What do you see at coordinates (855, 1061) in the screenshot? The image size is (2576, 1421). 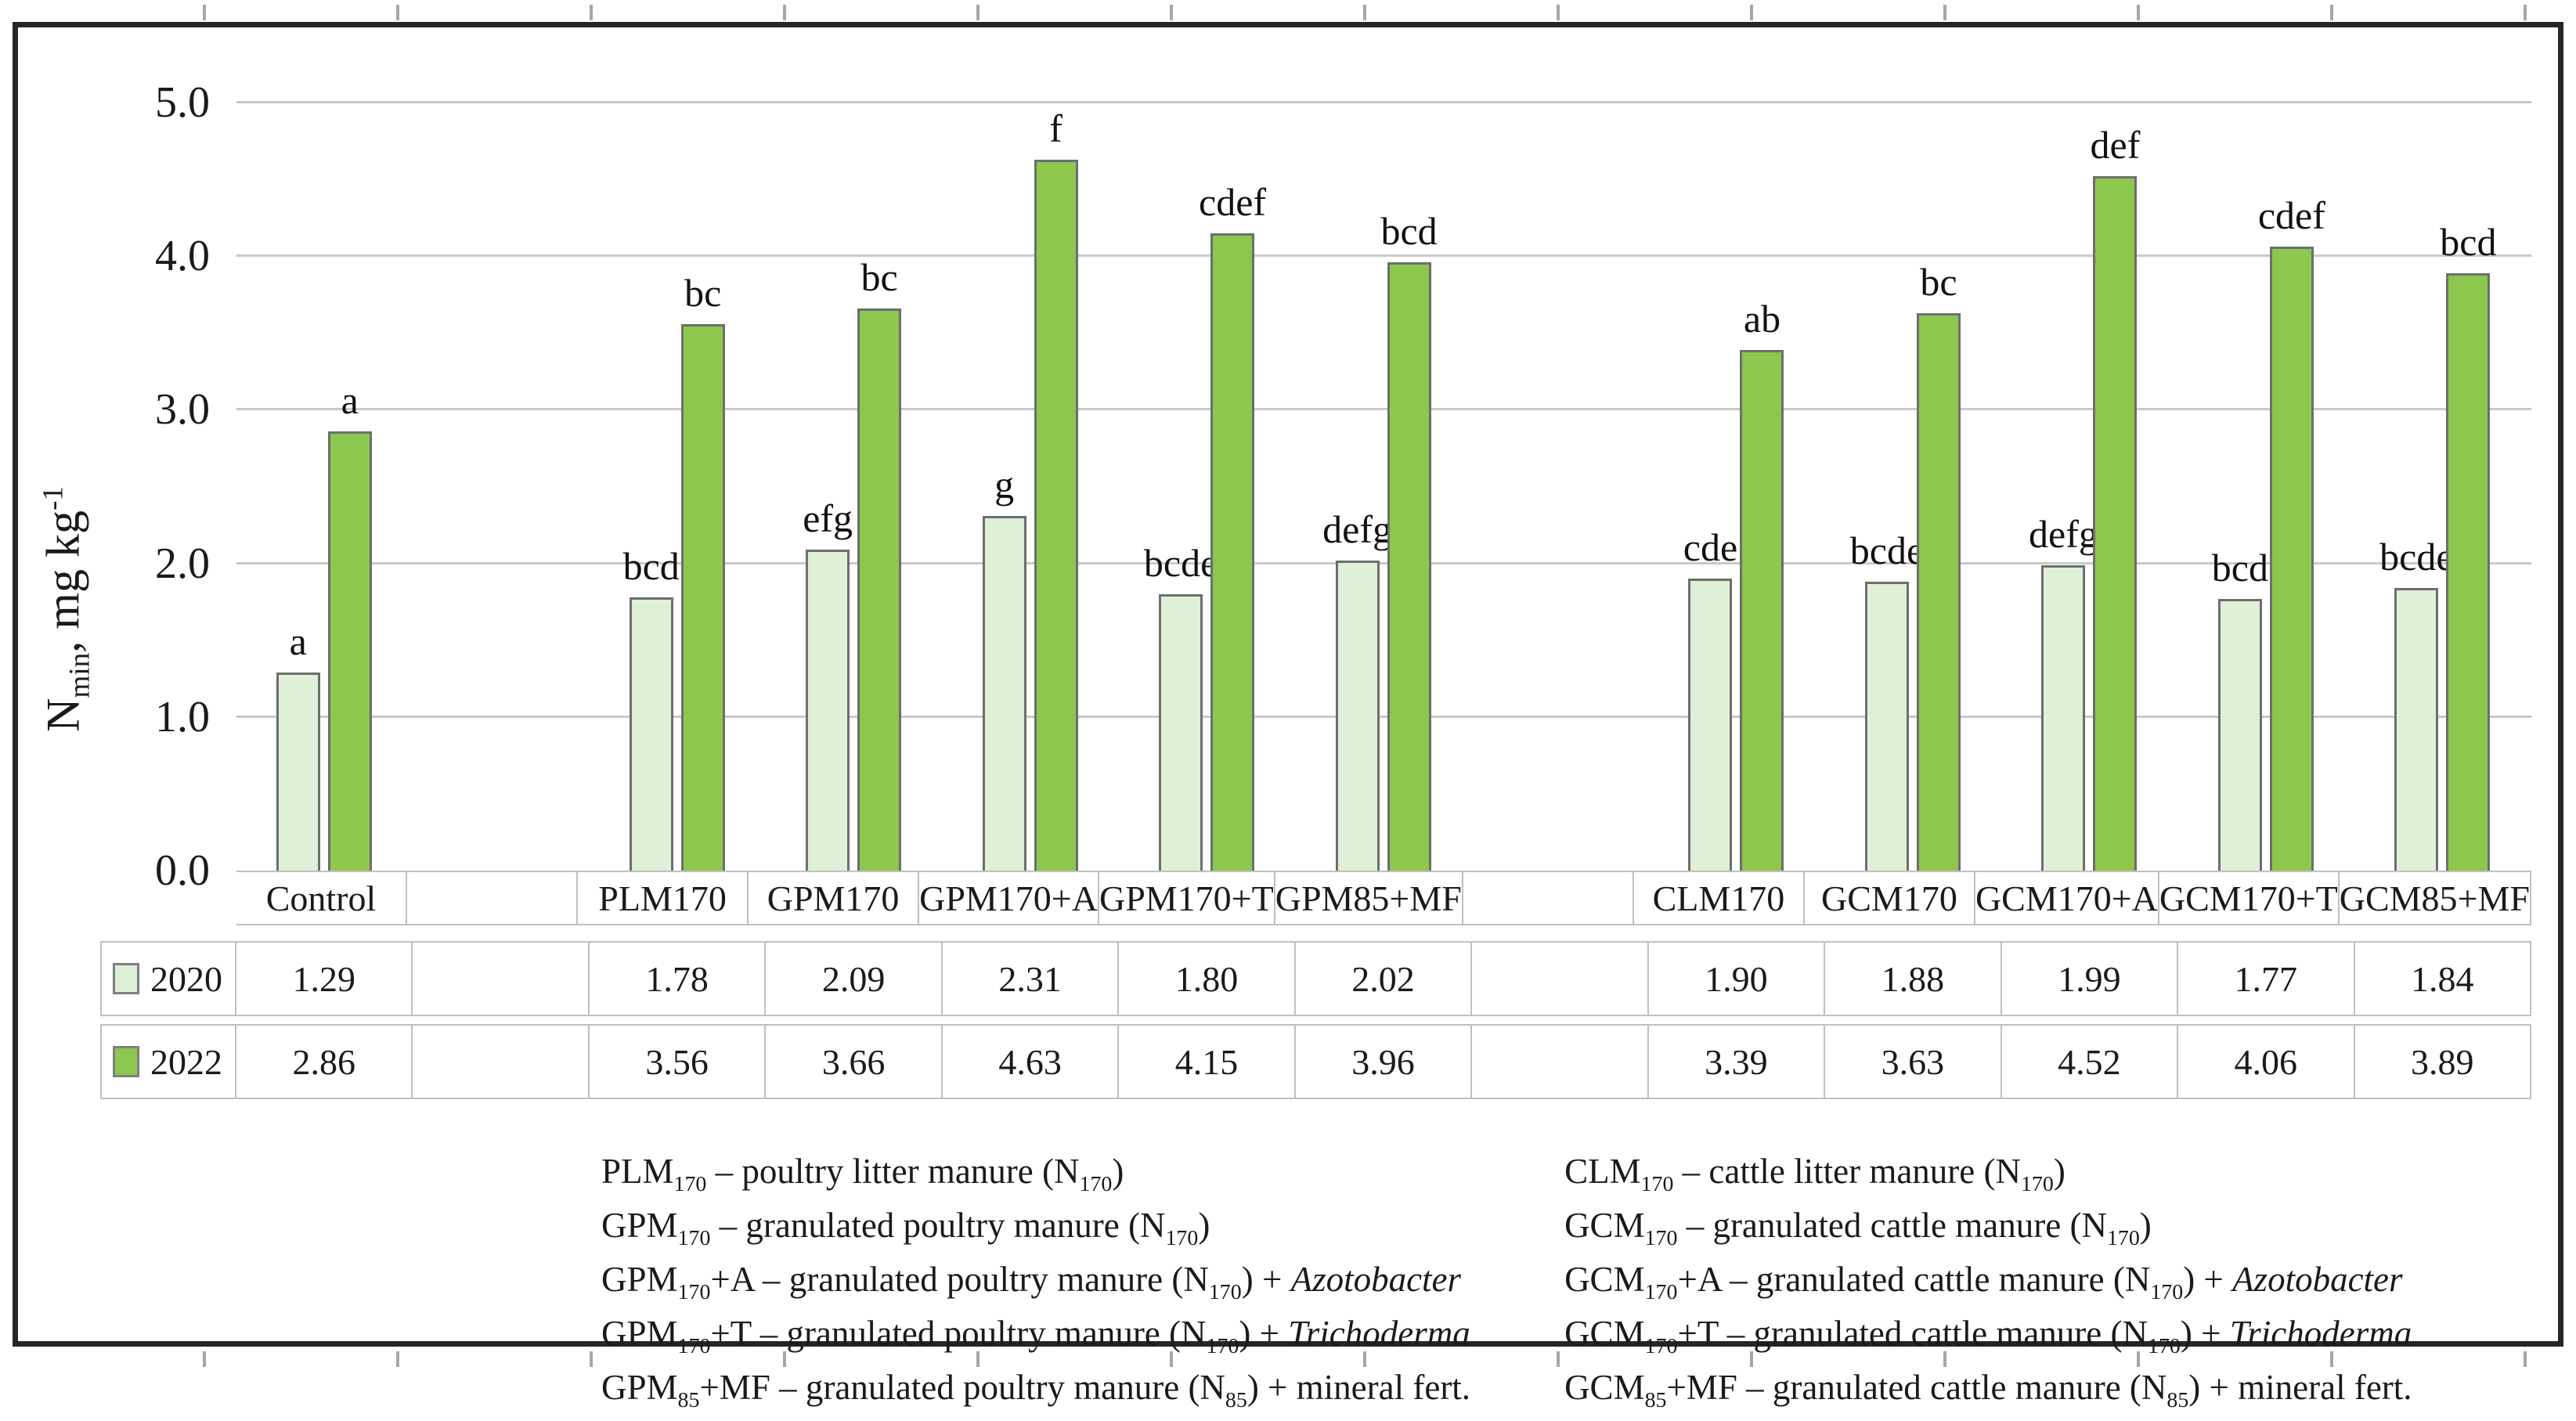 I see `value-cell-2022-GPM170: 3.66` at bounding box center [855, 1061].